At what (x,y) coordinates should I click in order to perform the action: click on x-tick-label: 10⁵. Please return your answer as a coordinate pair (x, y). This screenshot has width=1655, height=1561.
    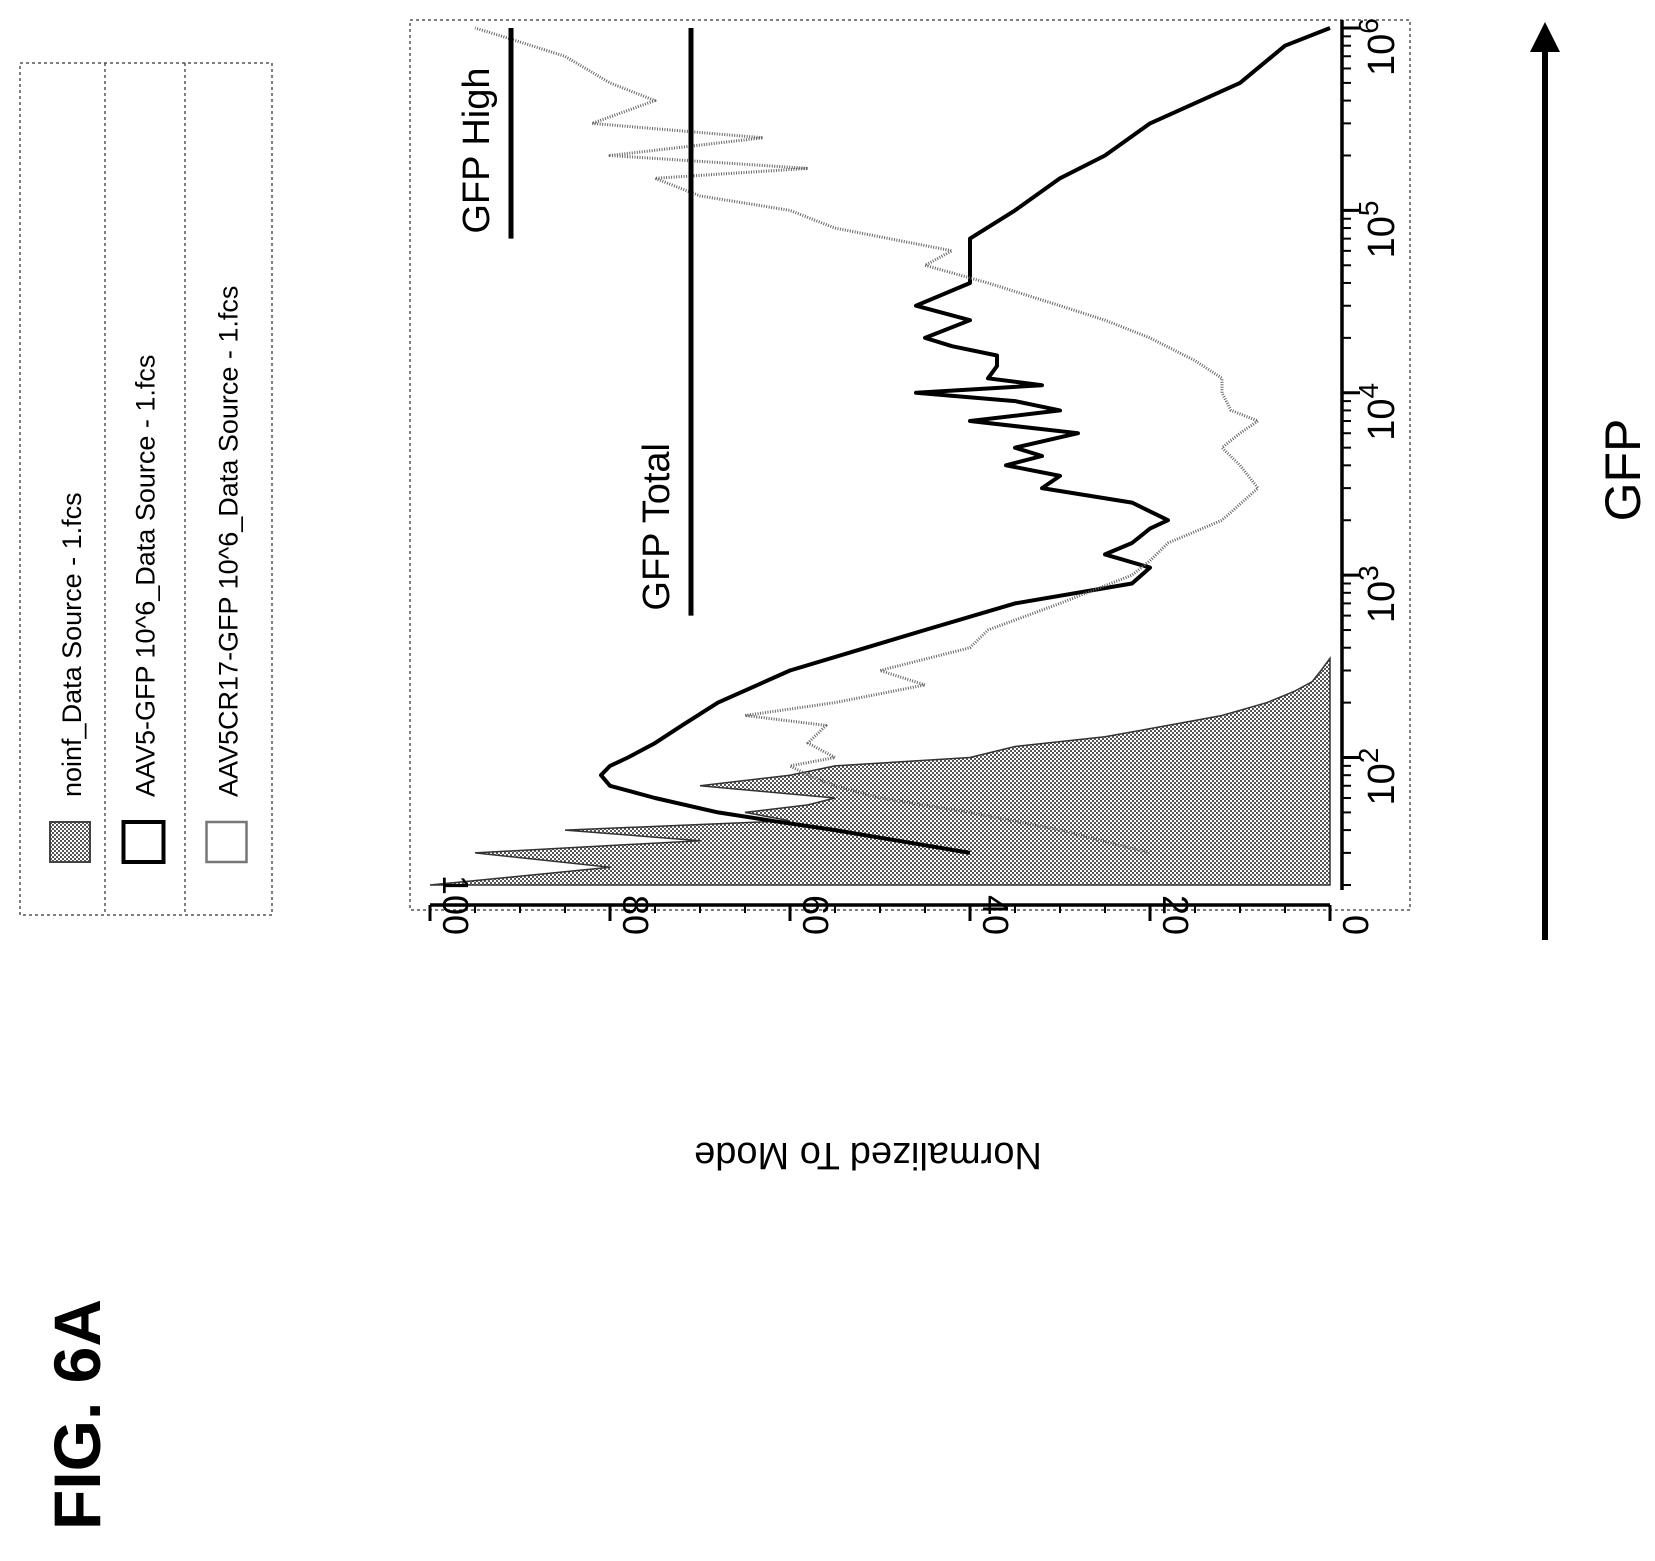
    Looking at the image, I should click on (1378, 230).